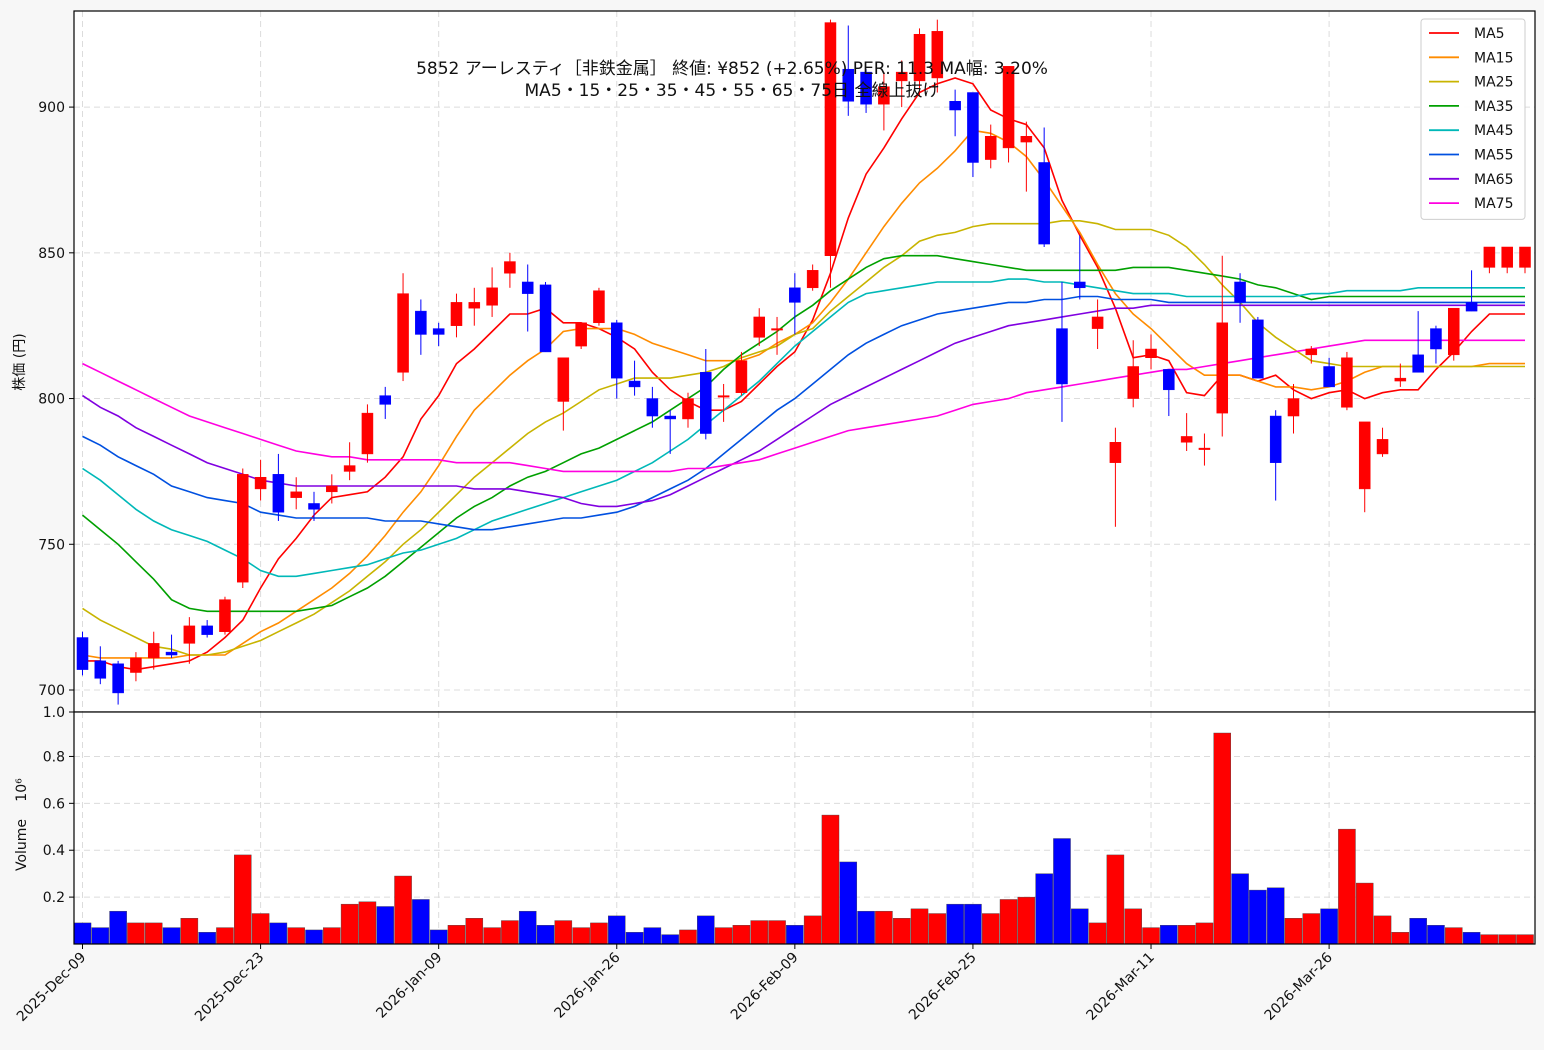  I want to click on legend-item-ma25: MA25, so click(1471, 83).